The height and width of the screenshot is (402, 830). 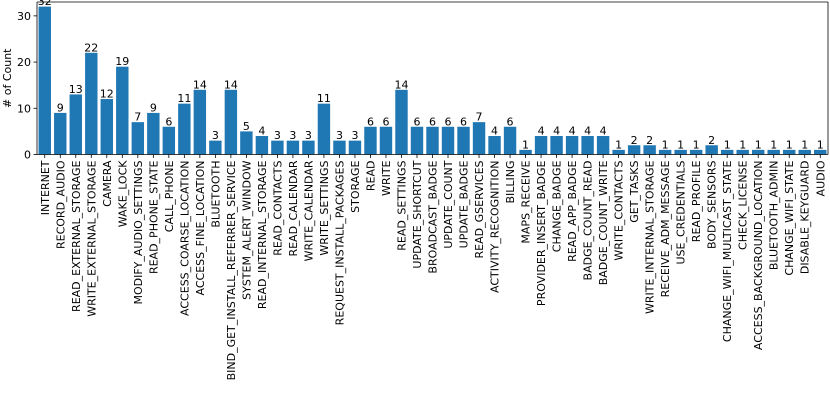 I want to click on x-tick-label: GET_TASKS, so click(x=634, y=191).